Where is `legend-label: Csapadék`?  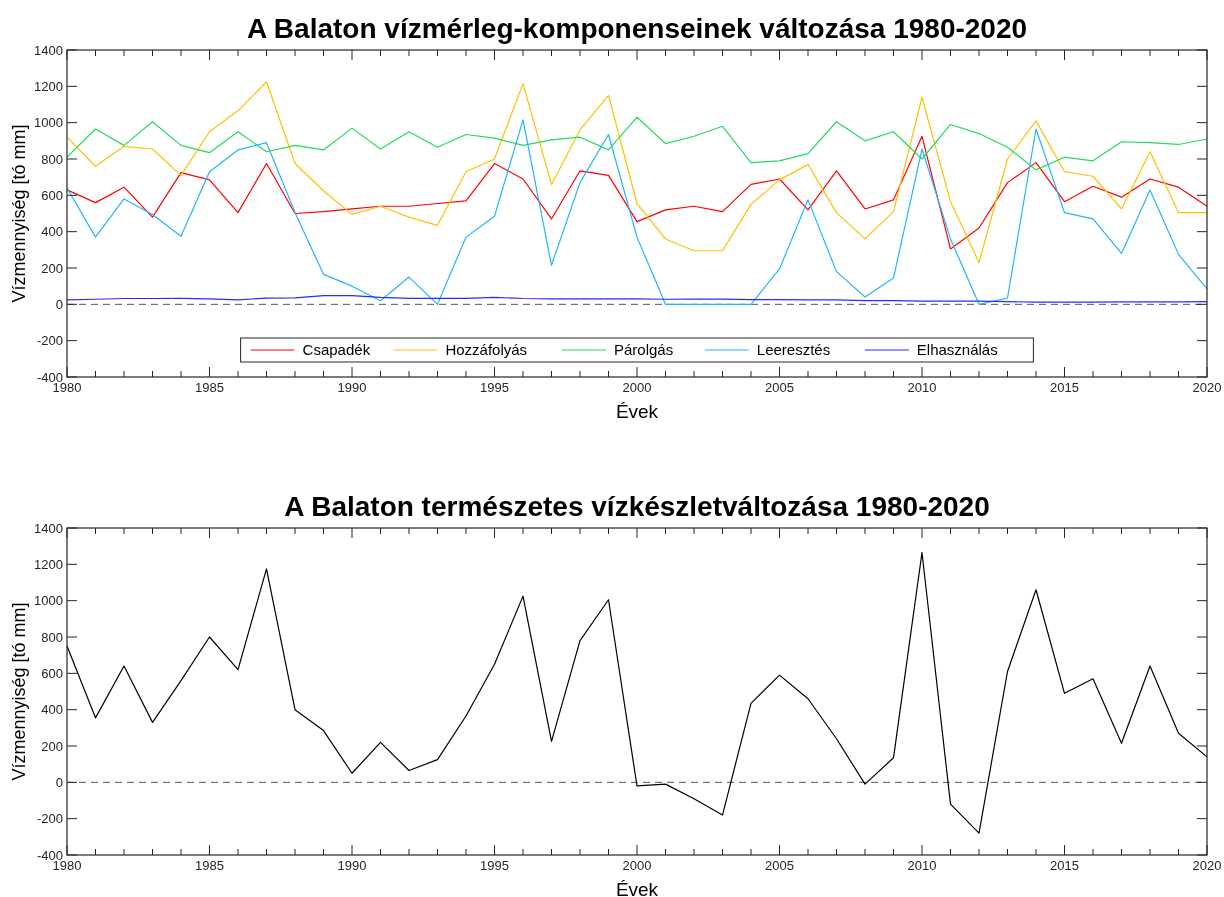 legend-label: Csapadék is located at coordinates (336, 349).